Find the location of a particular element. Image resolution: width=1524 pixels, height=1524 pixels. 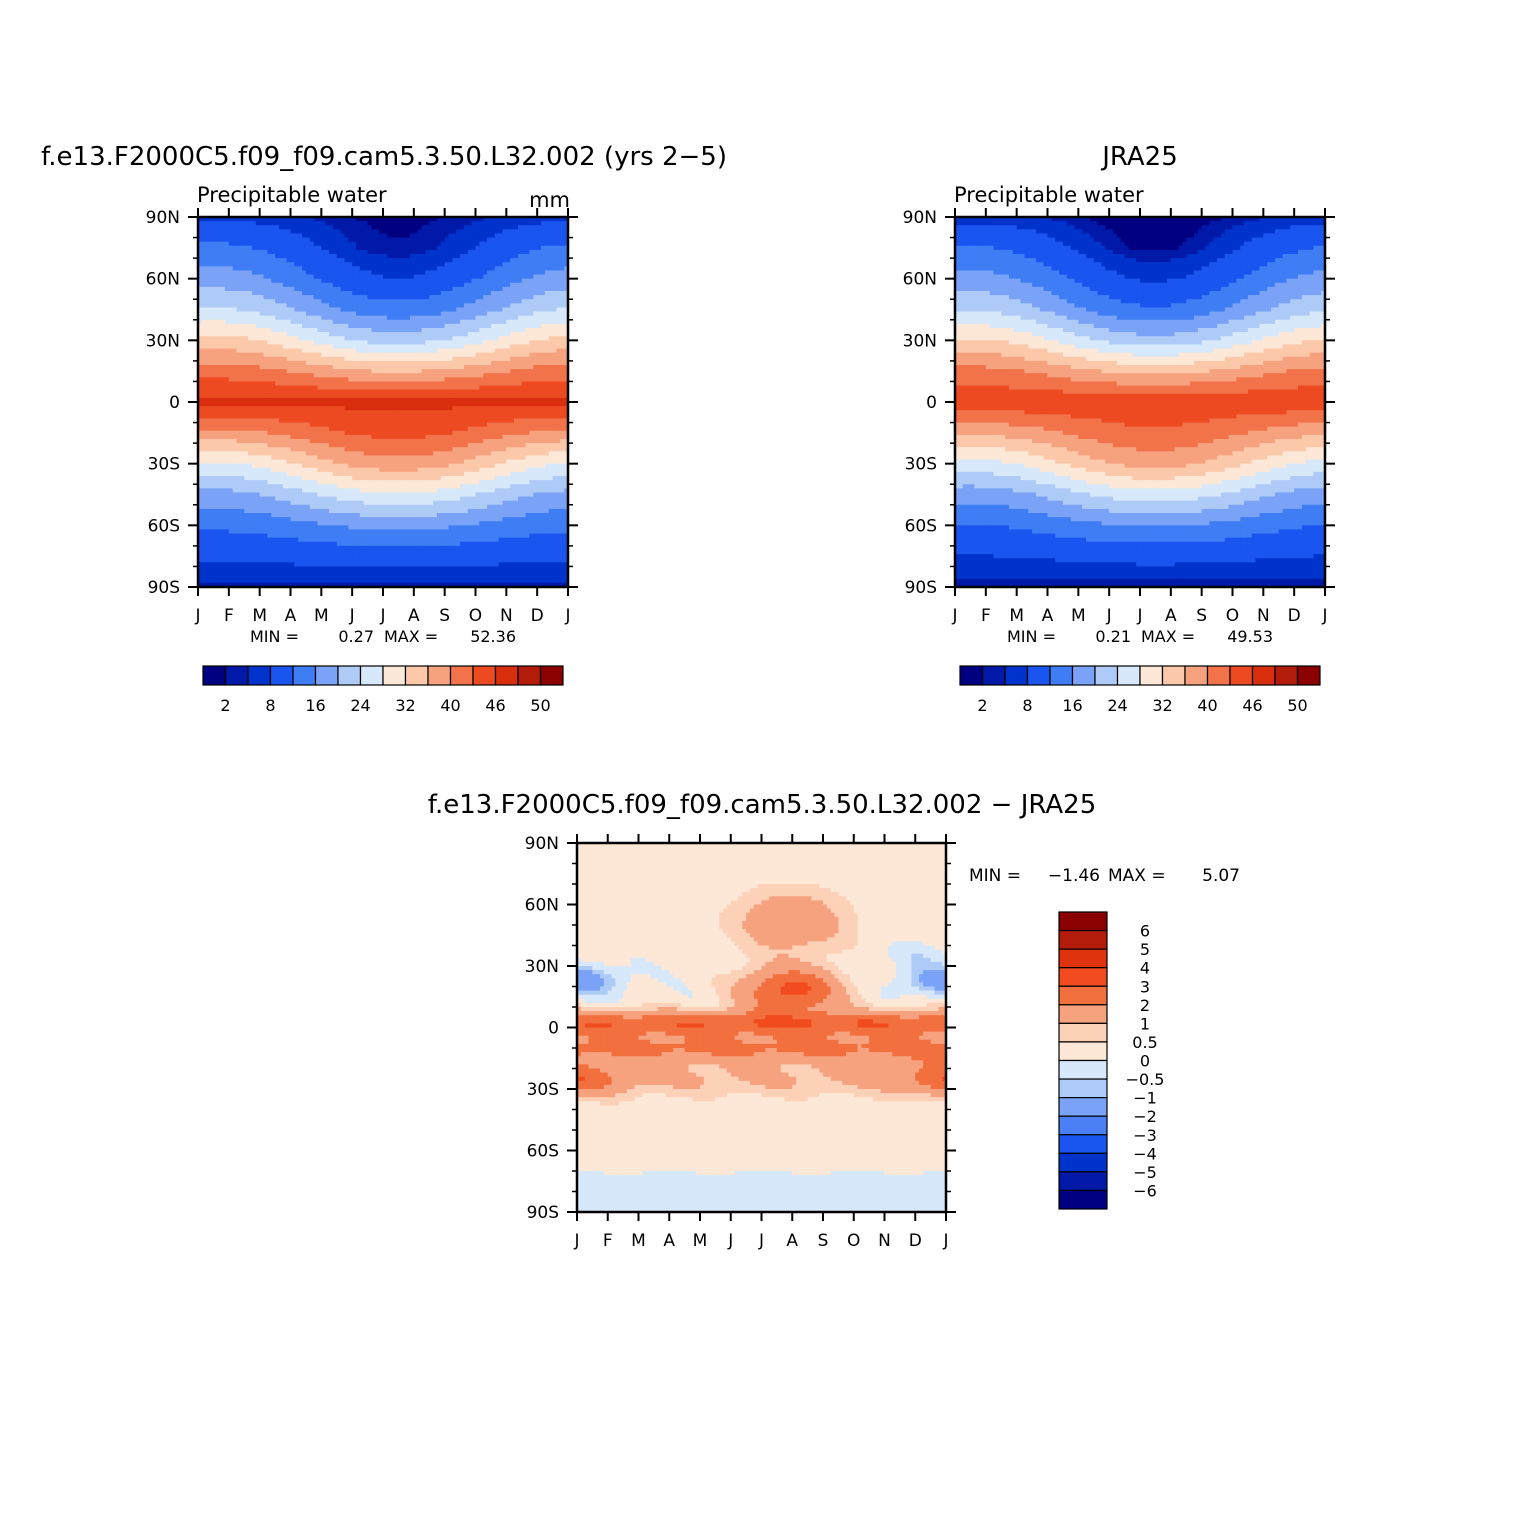

panel-jra25-min-value: 0.21 is located at coordinates (1113, 636).